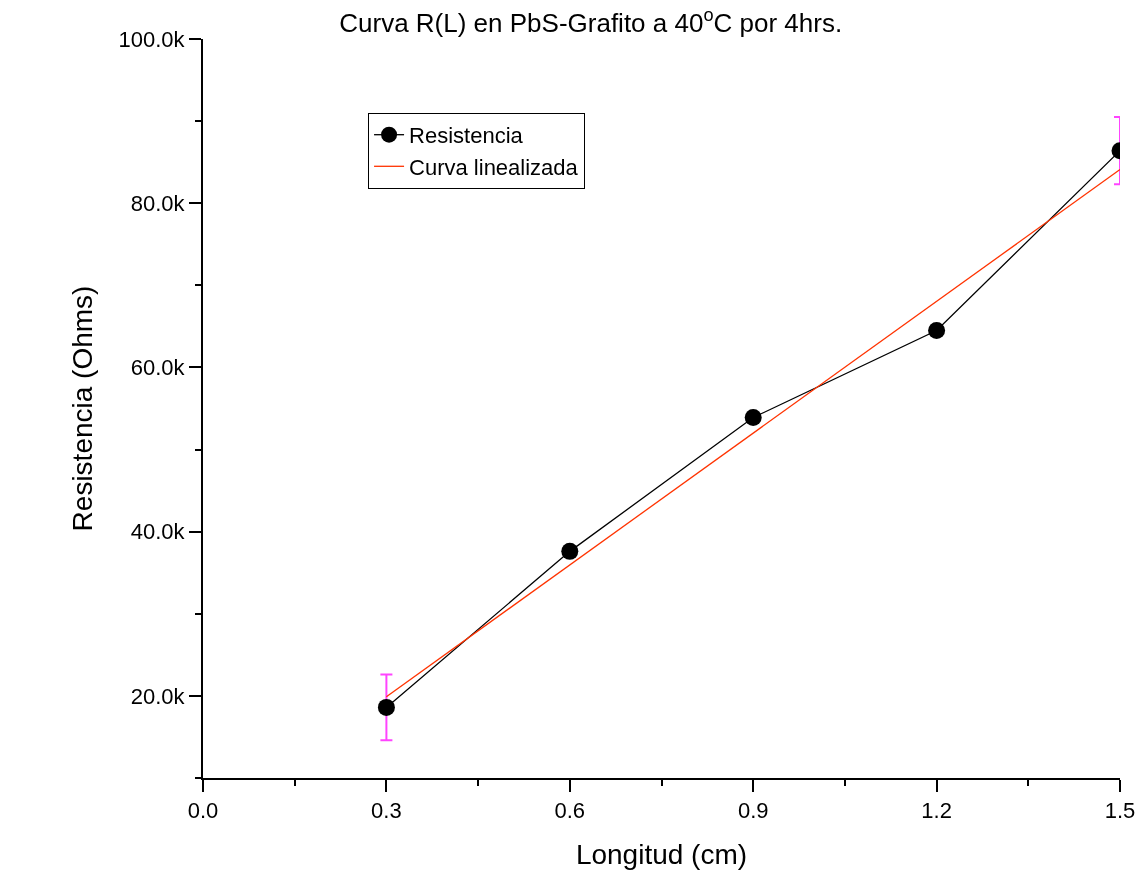  What do you see at coordinates (203, 811) in the screenshot?
I see `x-tick-label: 0.0` at bounding box center [203, 811].